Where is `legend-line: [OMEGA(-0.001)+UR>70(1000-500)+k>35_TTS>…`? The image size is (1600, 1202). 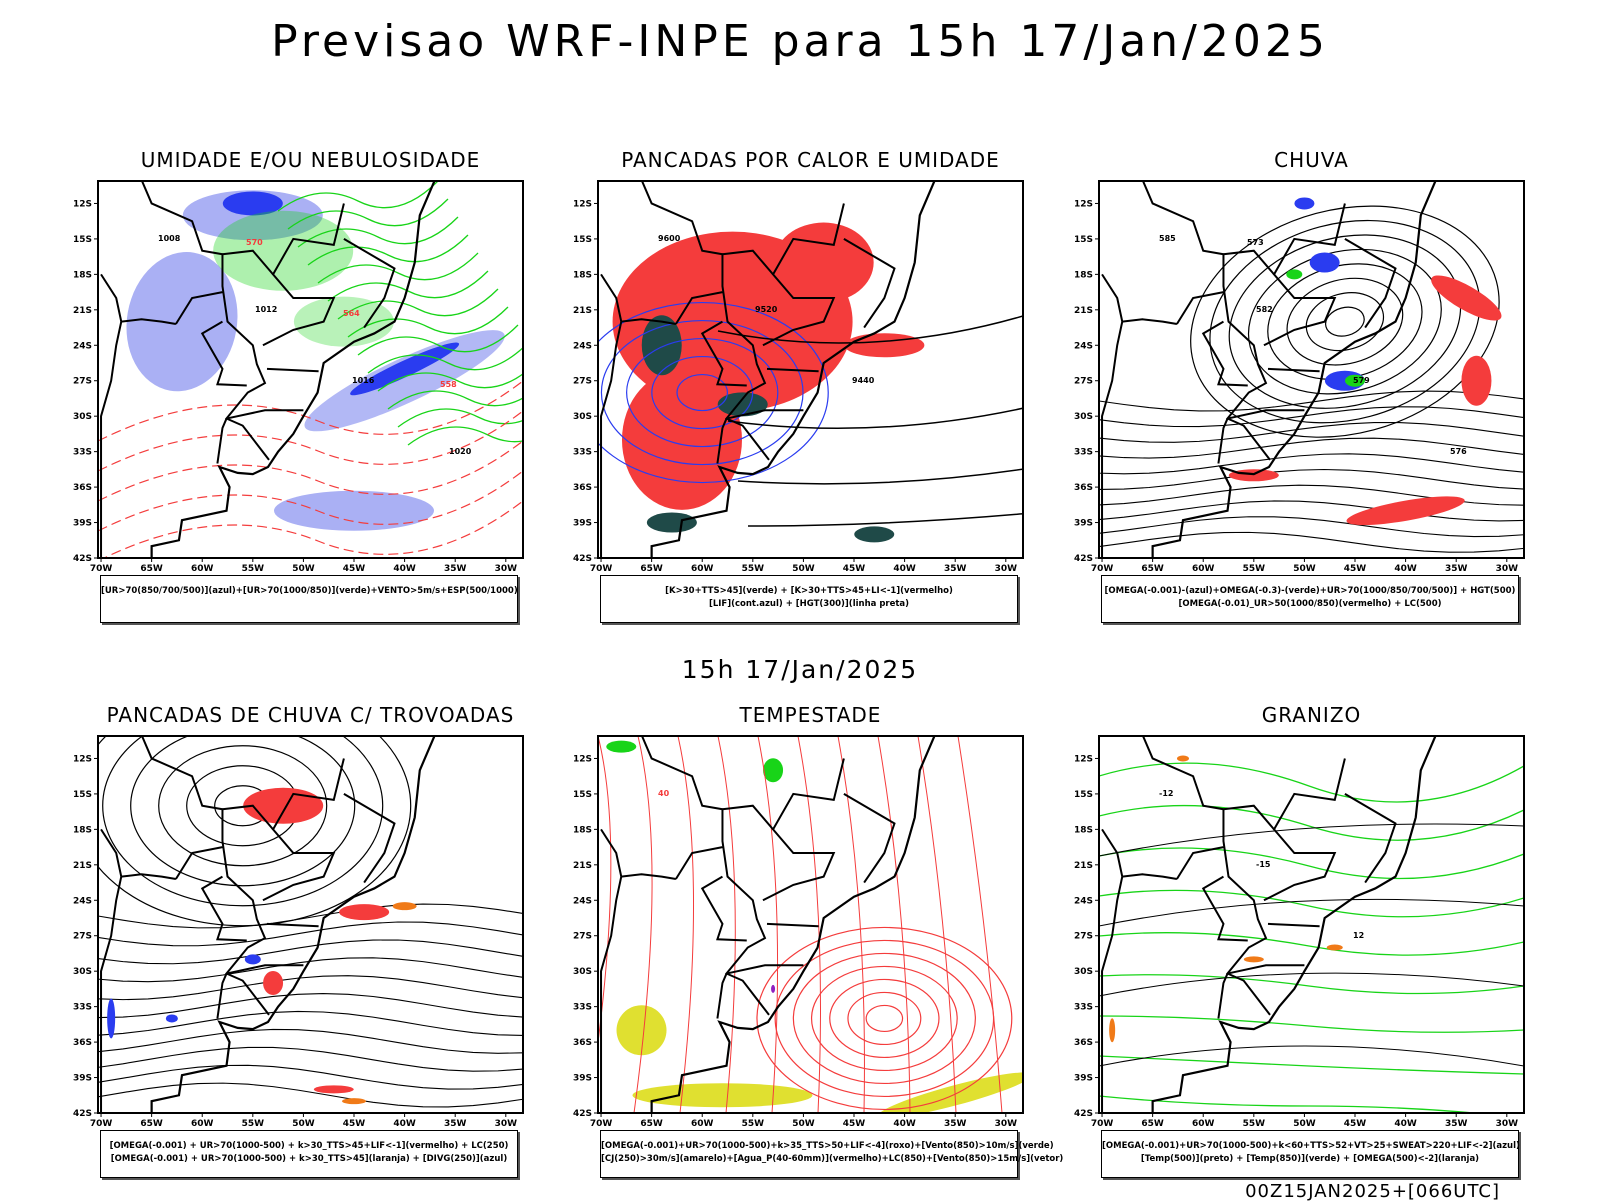 legend-line: [OMEGA(-0.001)+UR>70(1000-500)+k>35_TTS>… is located at coordinates (827, 1146).